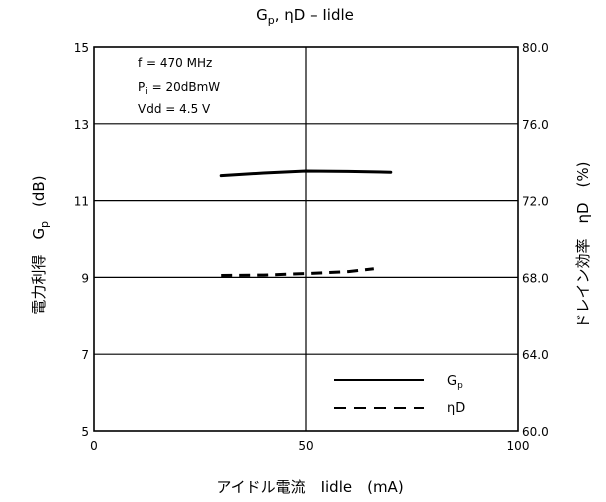  Describe the element at coordinates (297, 272) in the screenshot. I see `series-eta-d-line` at that location.